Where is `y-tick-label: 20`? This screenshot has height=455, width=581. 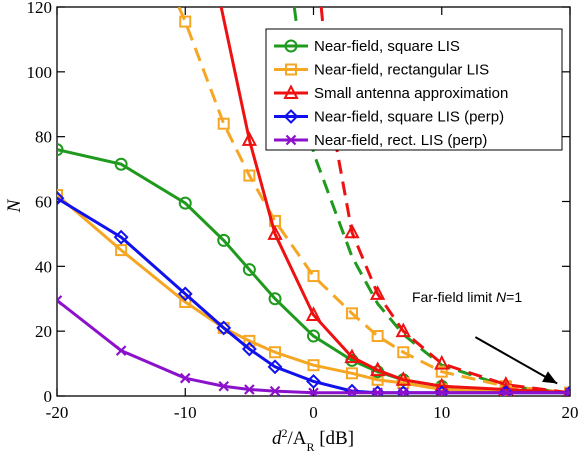
y-tick-label: 20 is located at coordinates (43, 331).